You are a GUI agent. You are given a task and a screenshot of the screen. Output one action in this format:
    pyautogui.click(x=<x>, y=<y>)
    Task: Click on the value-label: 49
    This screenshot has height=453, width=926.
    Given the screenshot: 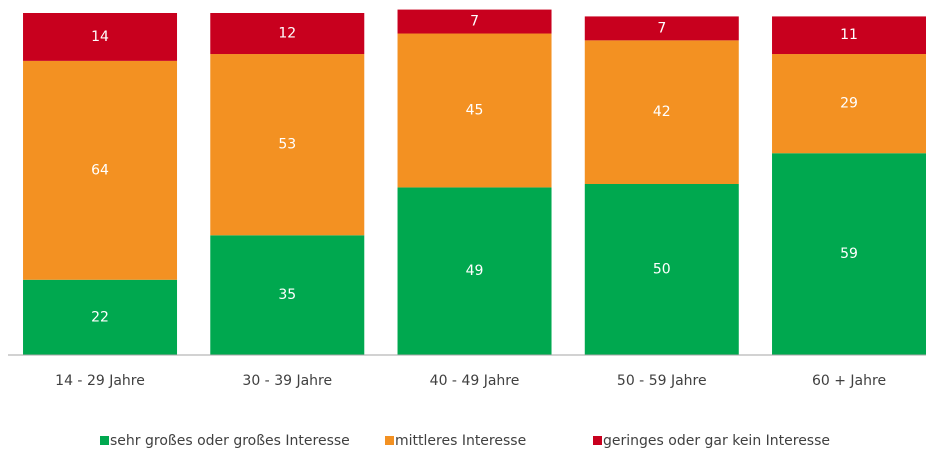 What is the action you would take?
    pyautogui.click(x=475, y=271)
    